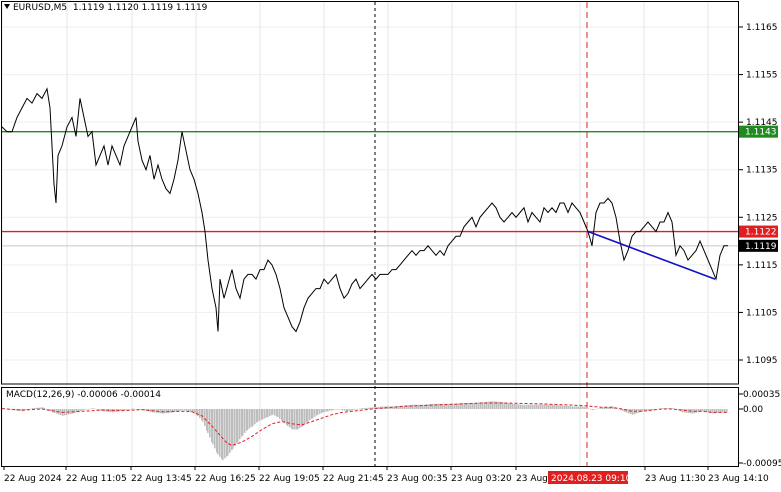 Image resolution: width=781 pixels, height=492 pixels. I want to click on macd-histogram, so click(365, 431).